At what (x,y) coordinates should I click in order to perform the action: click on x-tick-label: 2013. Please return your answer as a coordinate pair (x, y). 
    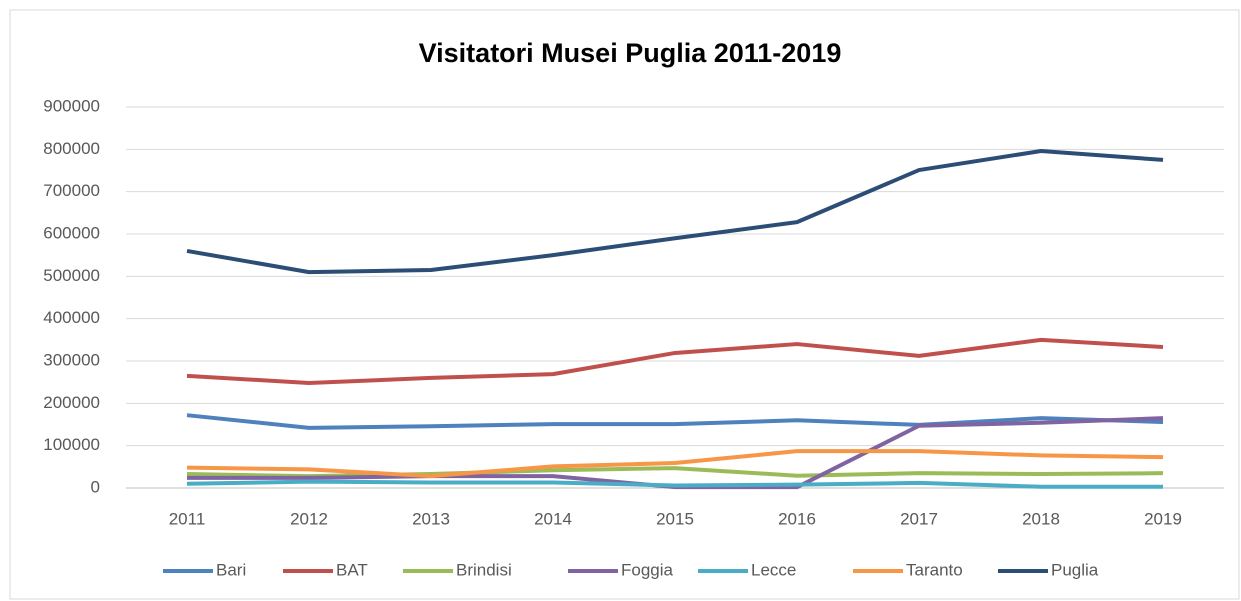
    Looking at the image, I should click on (431, 518).